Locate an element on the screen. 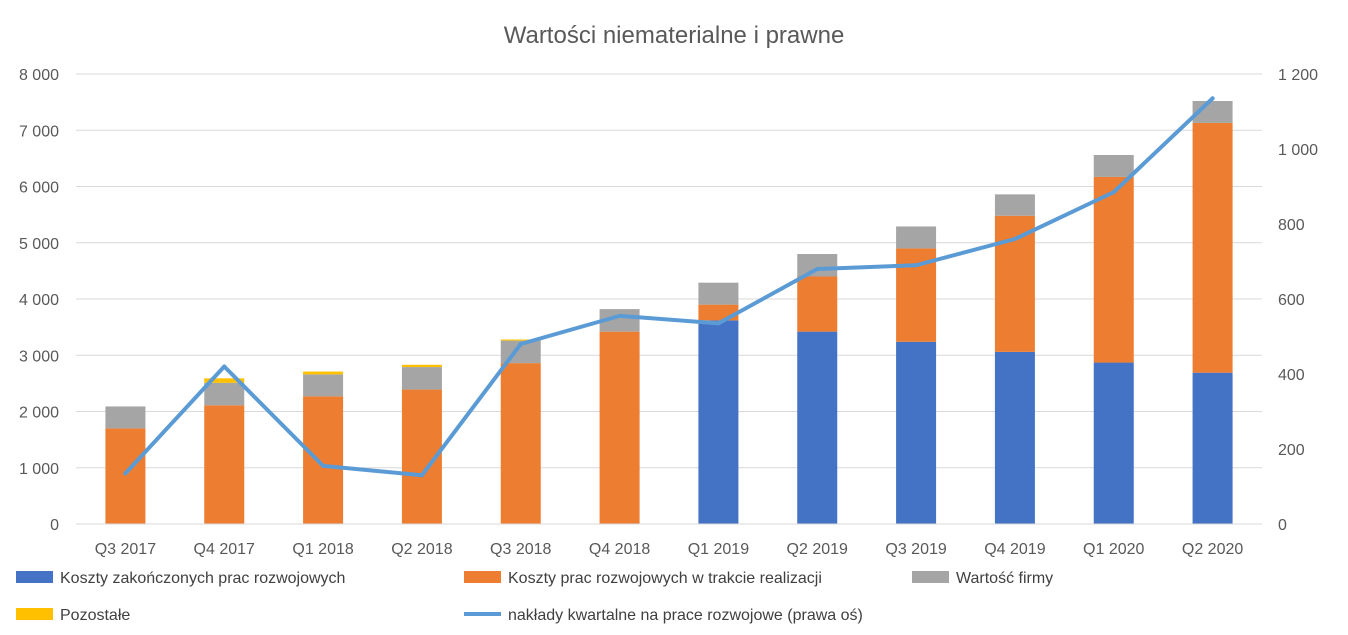 The width and height of the screenshot is (1348, 635). category-tick-label: Q2 2018 is located at coordinates (421, 549).